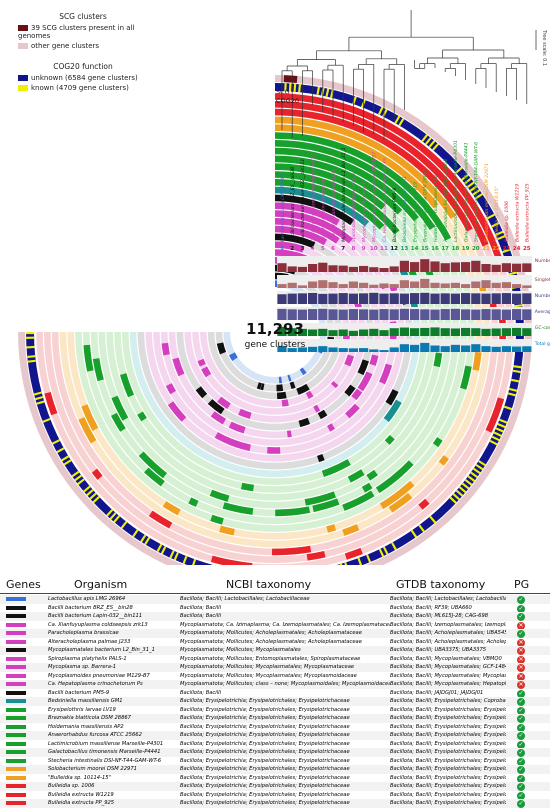  Describe the element at coordinates (108, 710) in the screenshot. I see `organism-cell: Erysipelothrix larvae LV19` at that location.